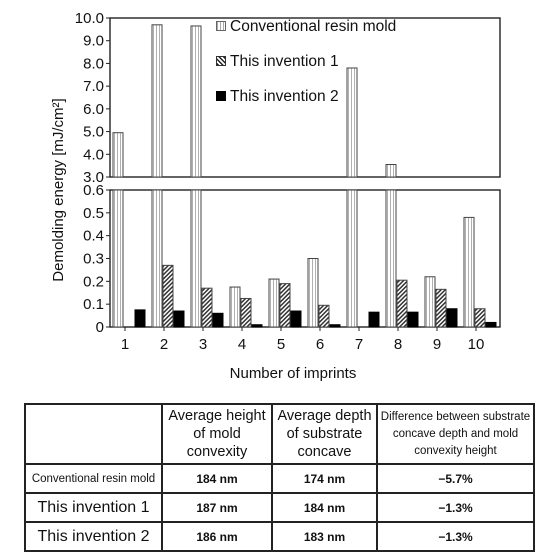  I want to click on table-row: This invention 2 186 nm 183 nm −1.3%, so click(279, 536).